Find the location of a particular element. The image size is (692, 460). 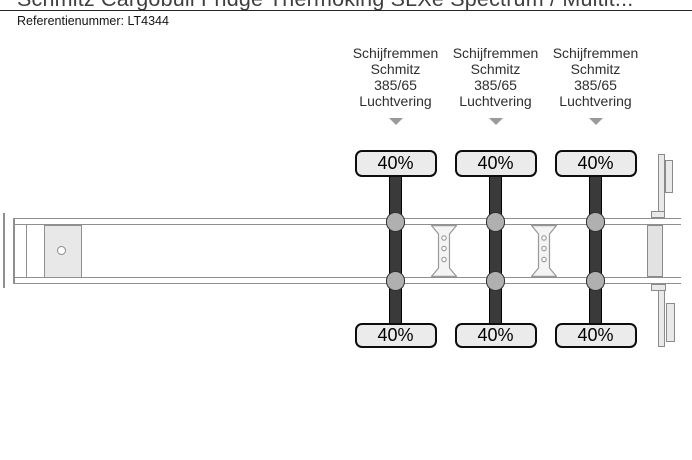

reference-value: LT4344 is located at coordinates (148, 21).